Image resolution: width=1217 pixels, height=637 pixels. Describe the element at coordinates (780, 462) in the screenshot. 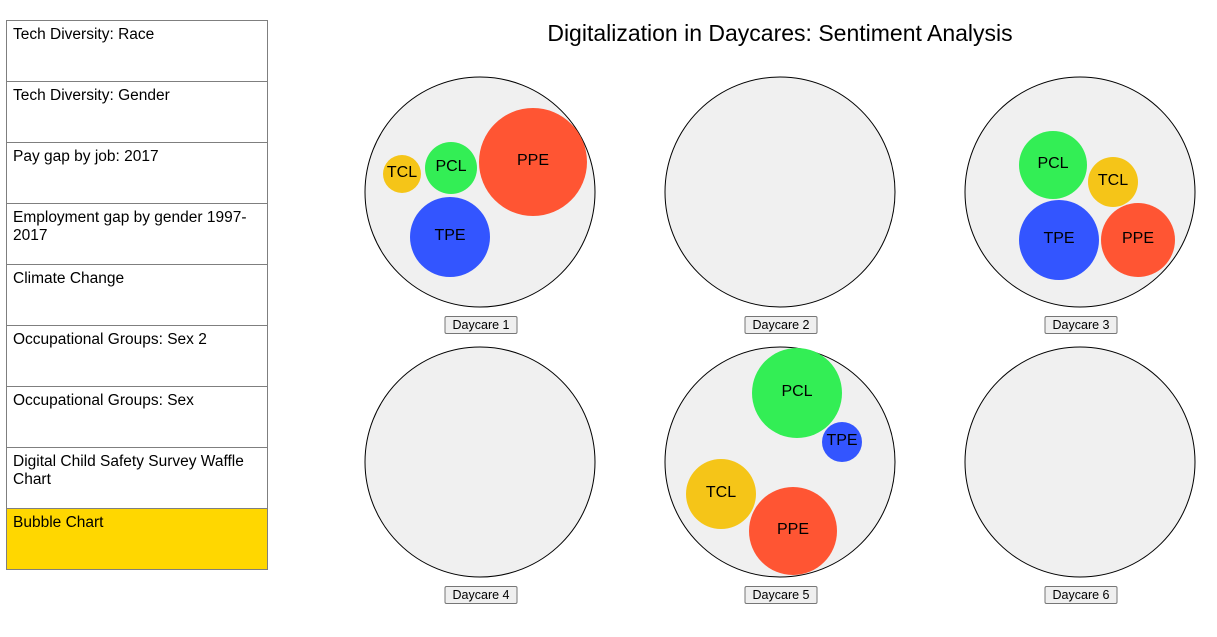

I see `bubble-chart-svg: PCL PPE TCL TPE` at that location.